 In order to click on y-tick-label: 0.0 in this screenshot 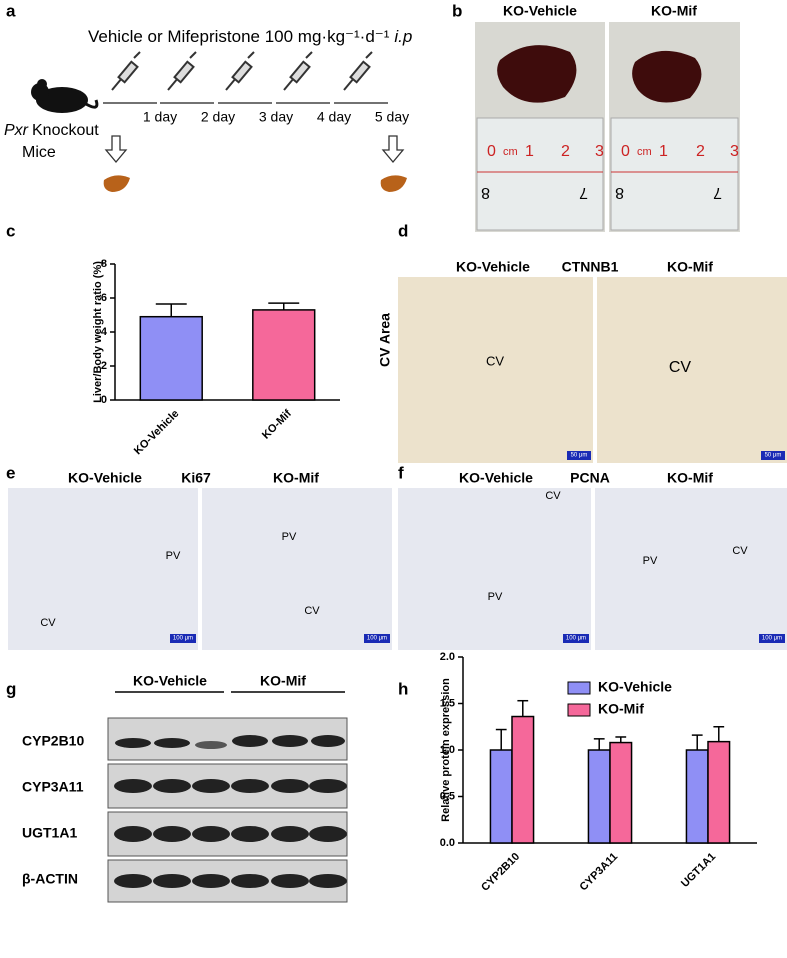, I will do `click(447, 843)`.